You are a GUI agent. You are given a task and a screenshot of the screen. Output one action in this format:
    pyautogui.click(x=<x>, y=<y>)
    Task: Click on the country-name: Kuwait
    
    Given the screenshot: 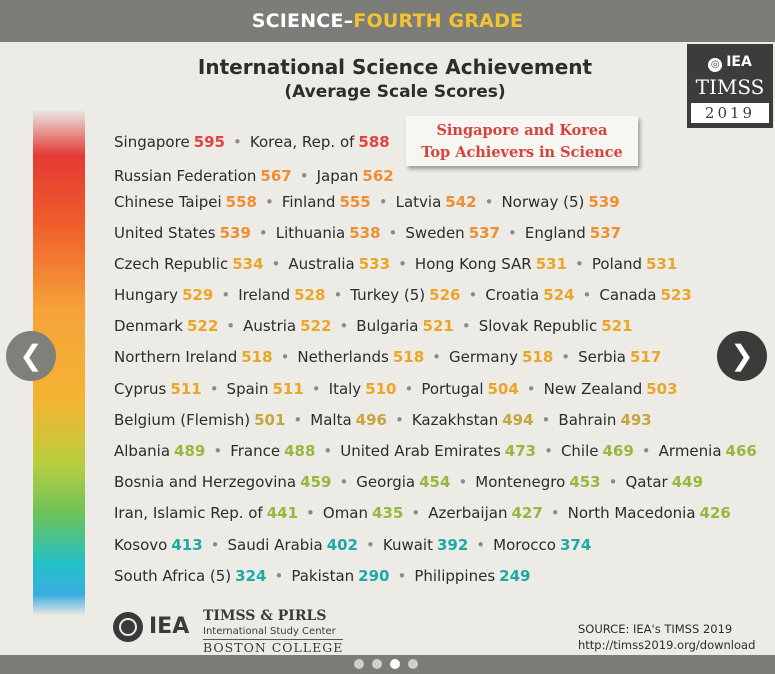 What is the action you would take?
    pyautogui.click(x=407, y=545)
    